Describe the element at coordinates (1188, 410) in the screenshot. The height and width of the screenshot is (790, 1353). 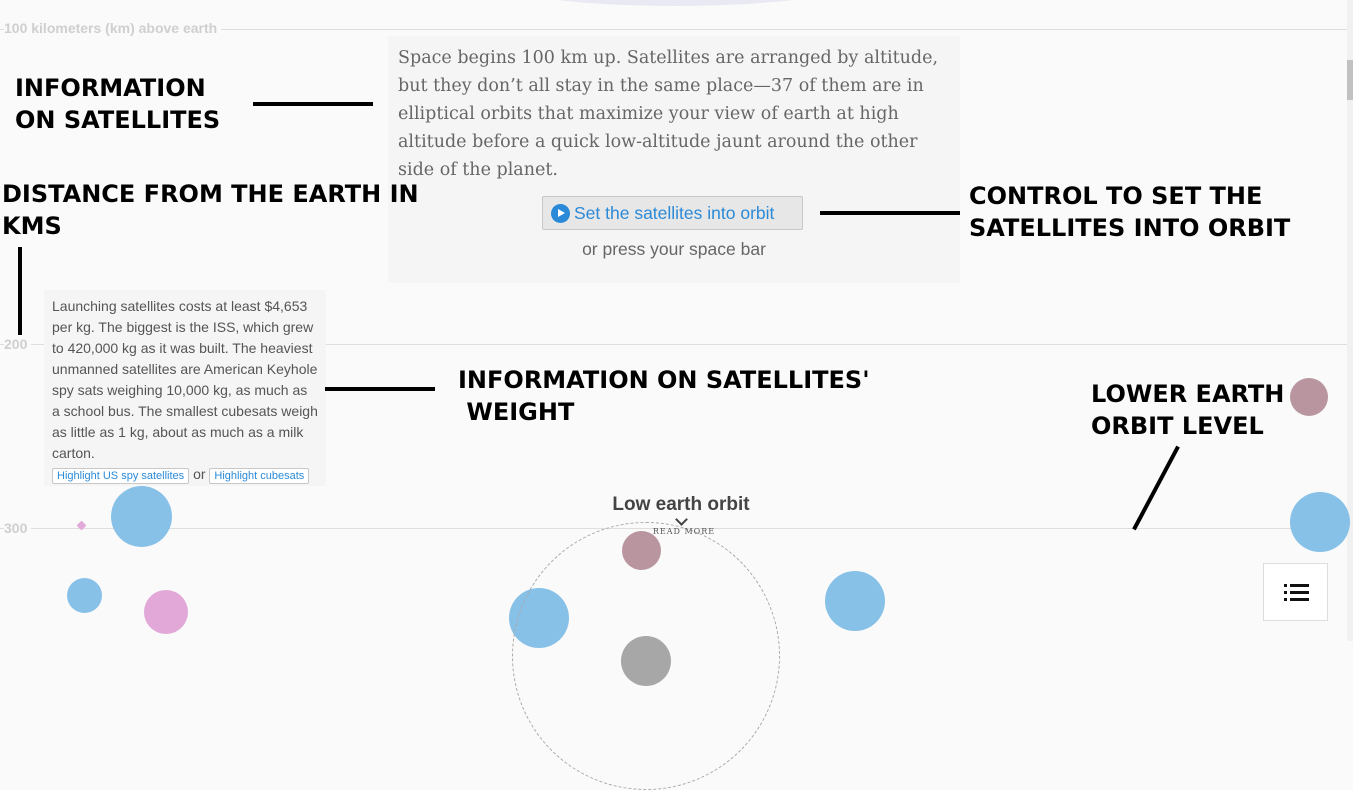
I see `annotation-lower-orbit: LOWER EARTH ORBIT LEVEL` at that location.